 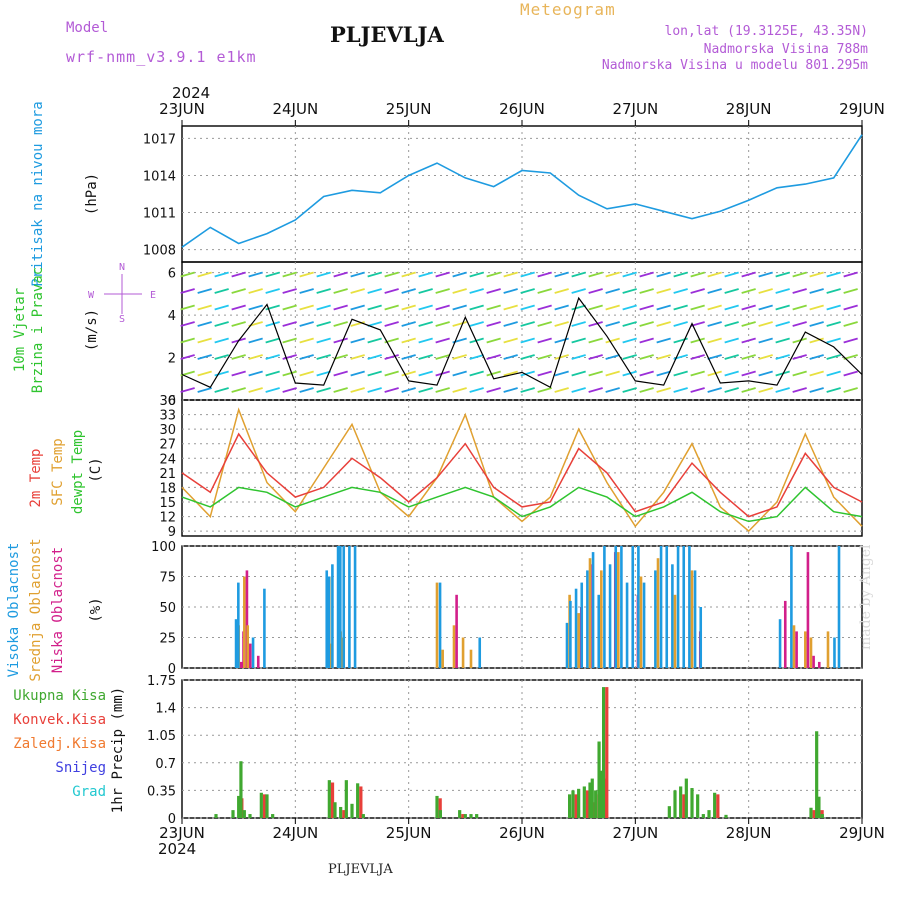 I want to click on precip-ytick: 0, so click(x=172, y=819).